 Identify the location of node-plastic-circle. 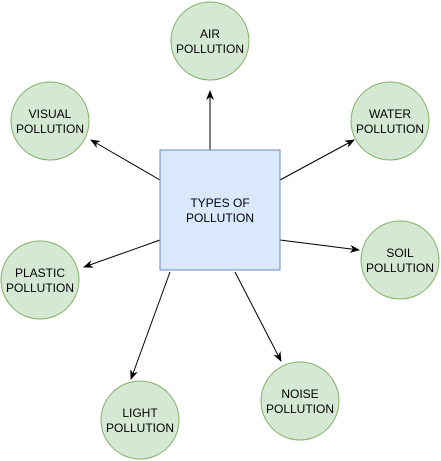
(40, 280).